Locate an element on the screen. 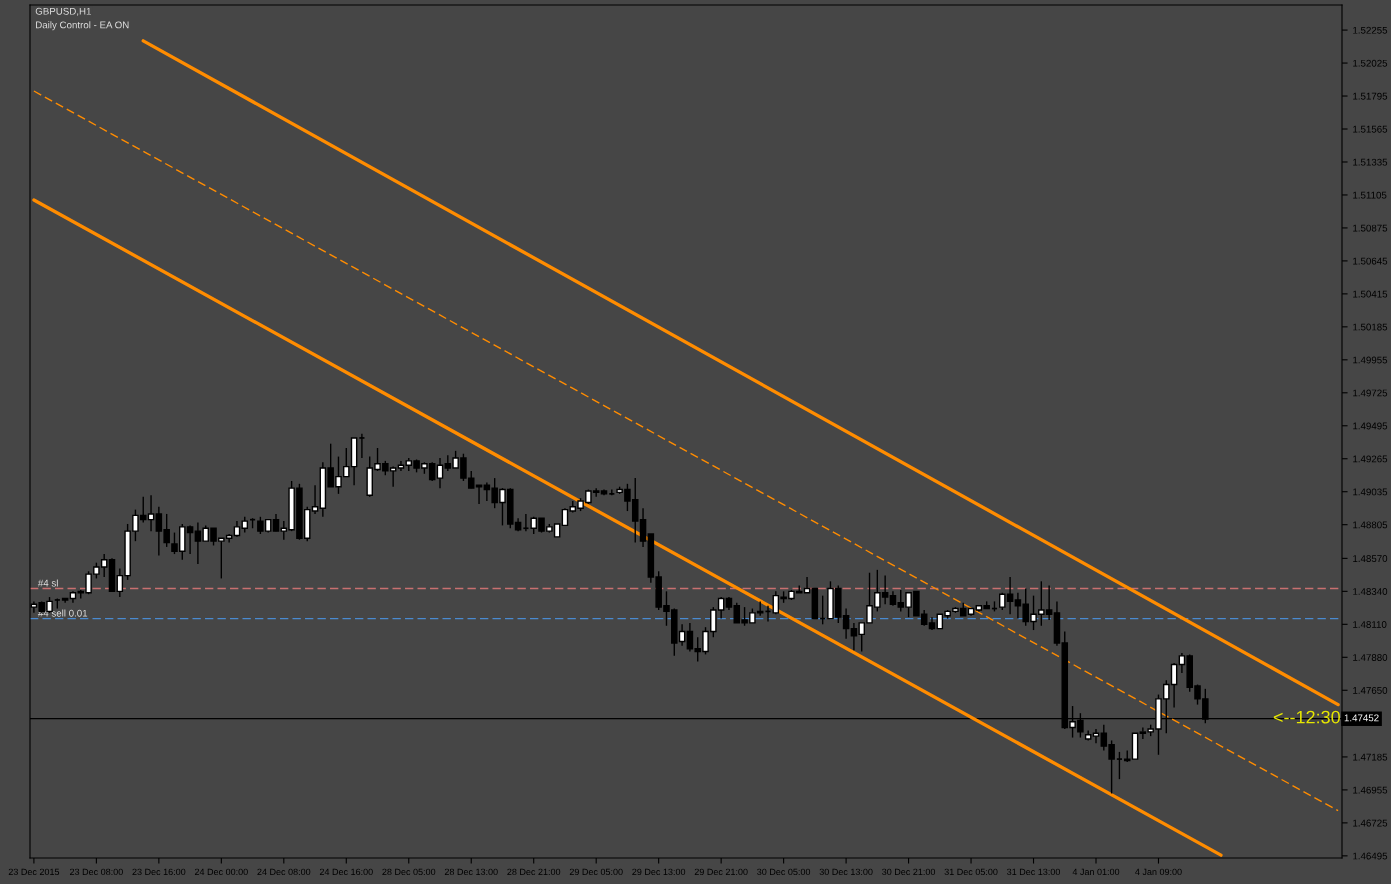 The image size is (1391, 884). y-tick-label: 1.48570 is located at coordinates (1370, 558).